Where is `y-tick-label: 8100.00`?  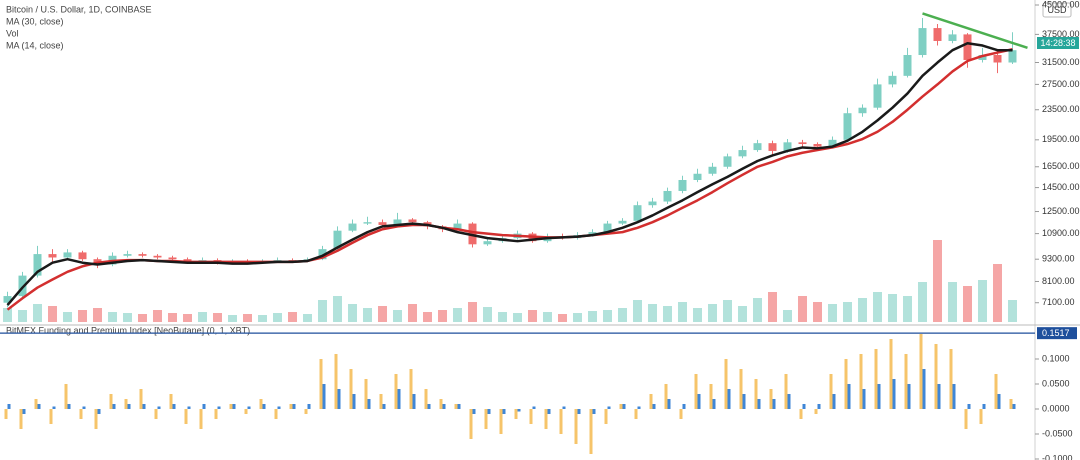 y-tick-label: 8100.00 is located at coordinates (1058, 281).